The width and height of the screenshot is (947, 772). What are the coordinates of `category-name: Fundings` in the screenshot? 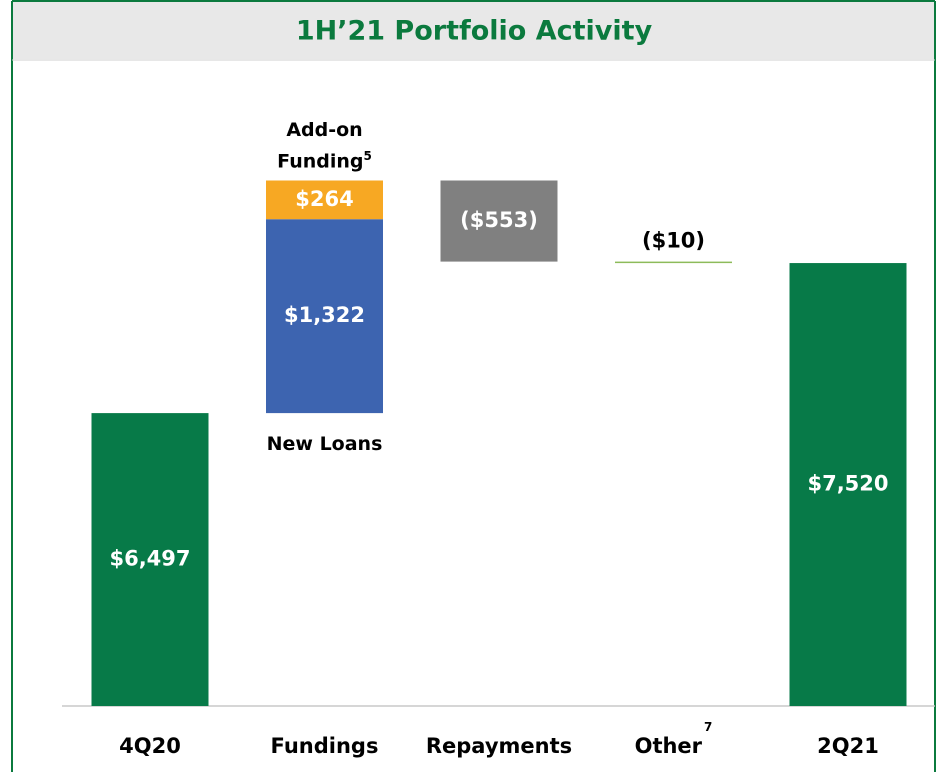 It's located at (325, 746).